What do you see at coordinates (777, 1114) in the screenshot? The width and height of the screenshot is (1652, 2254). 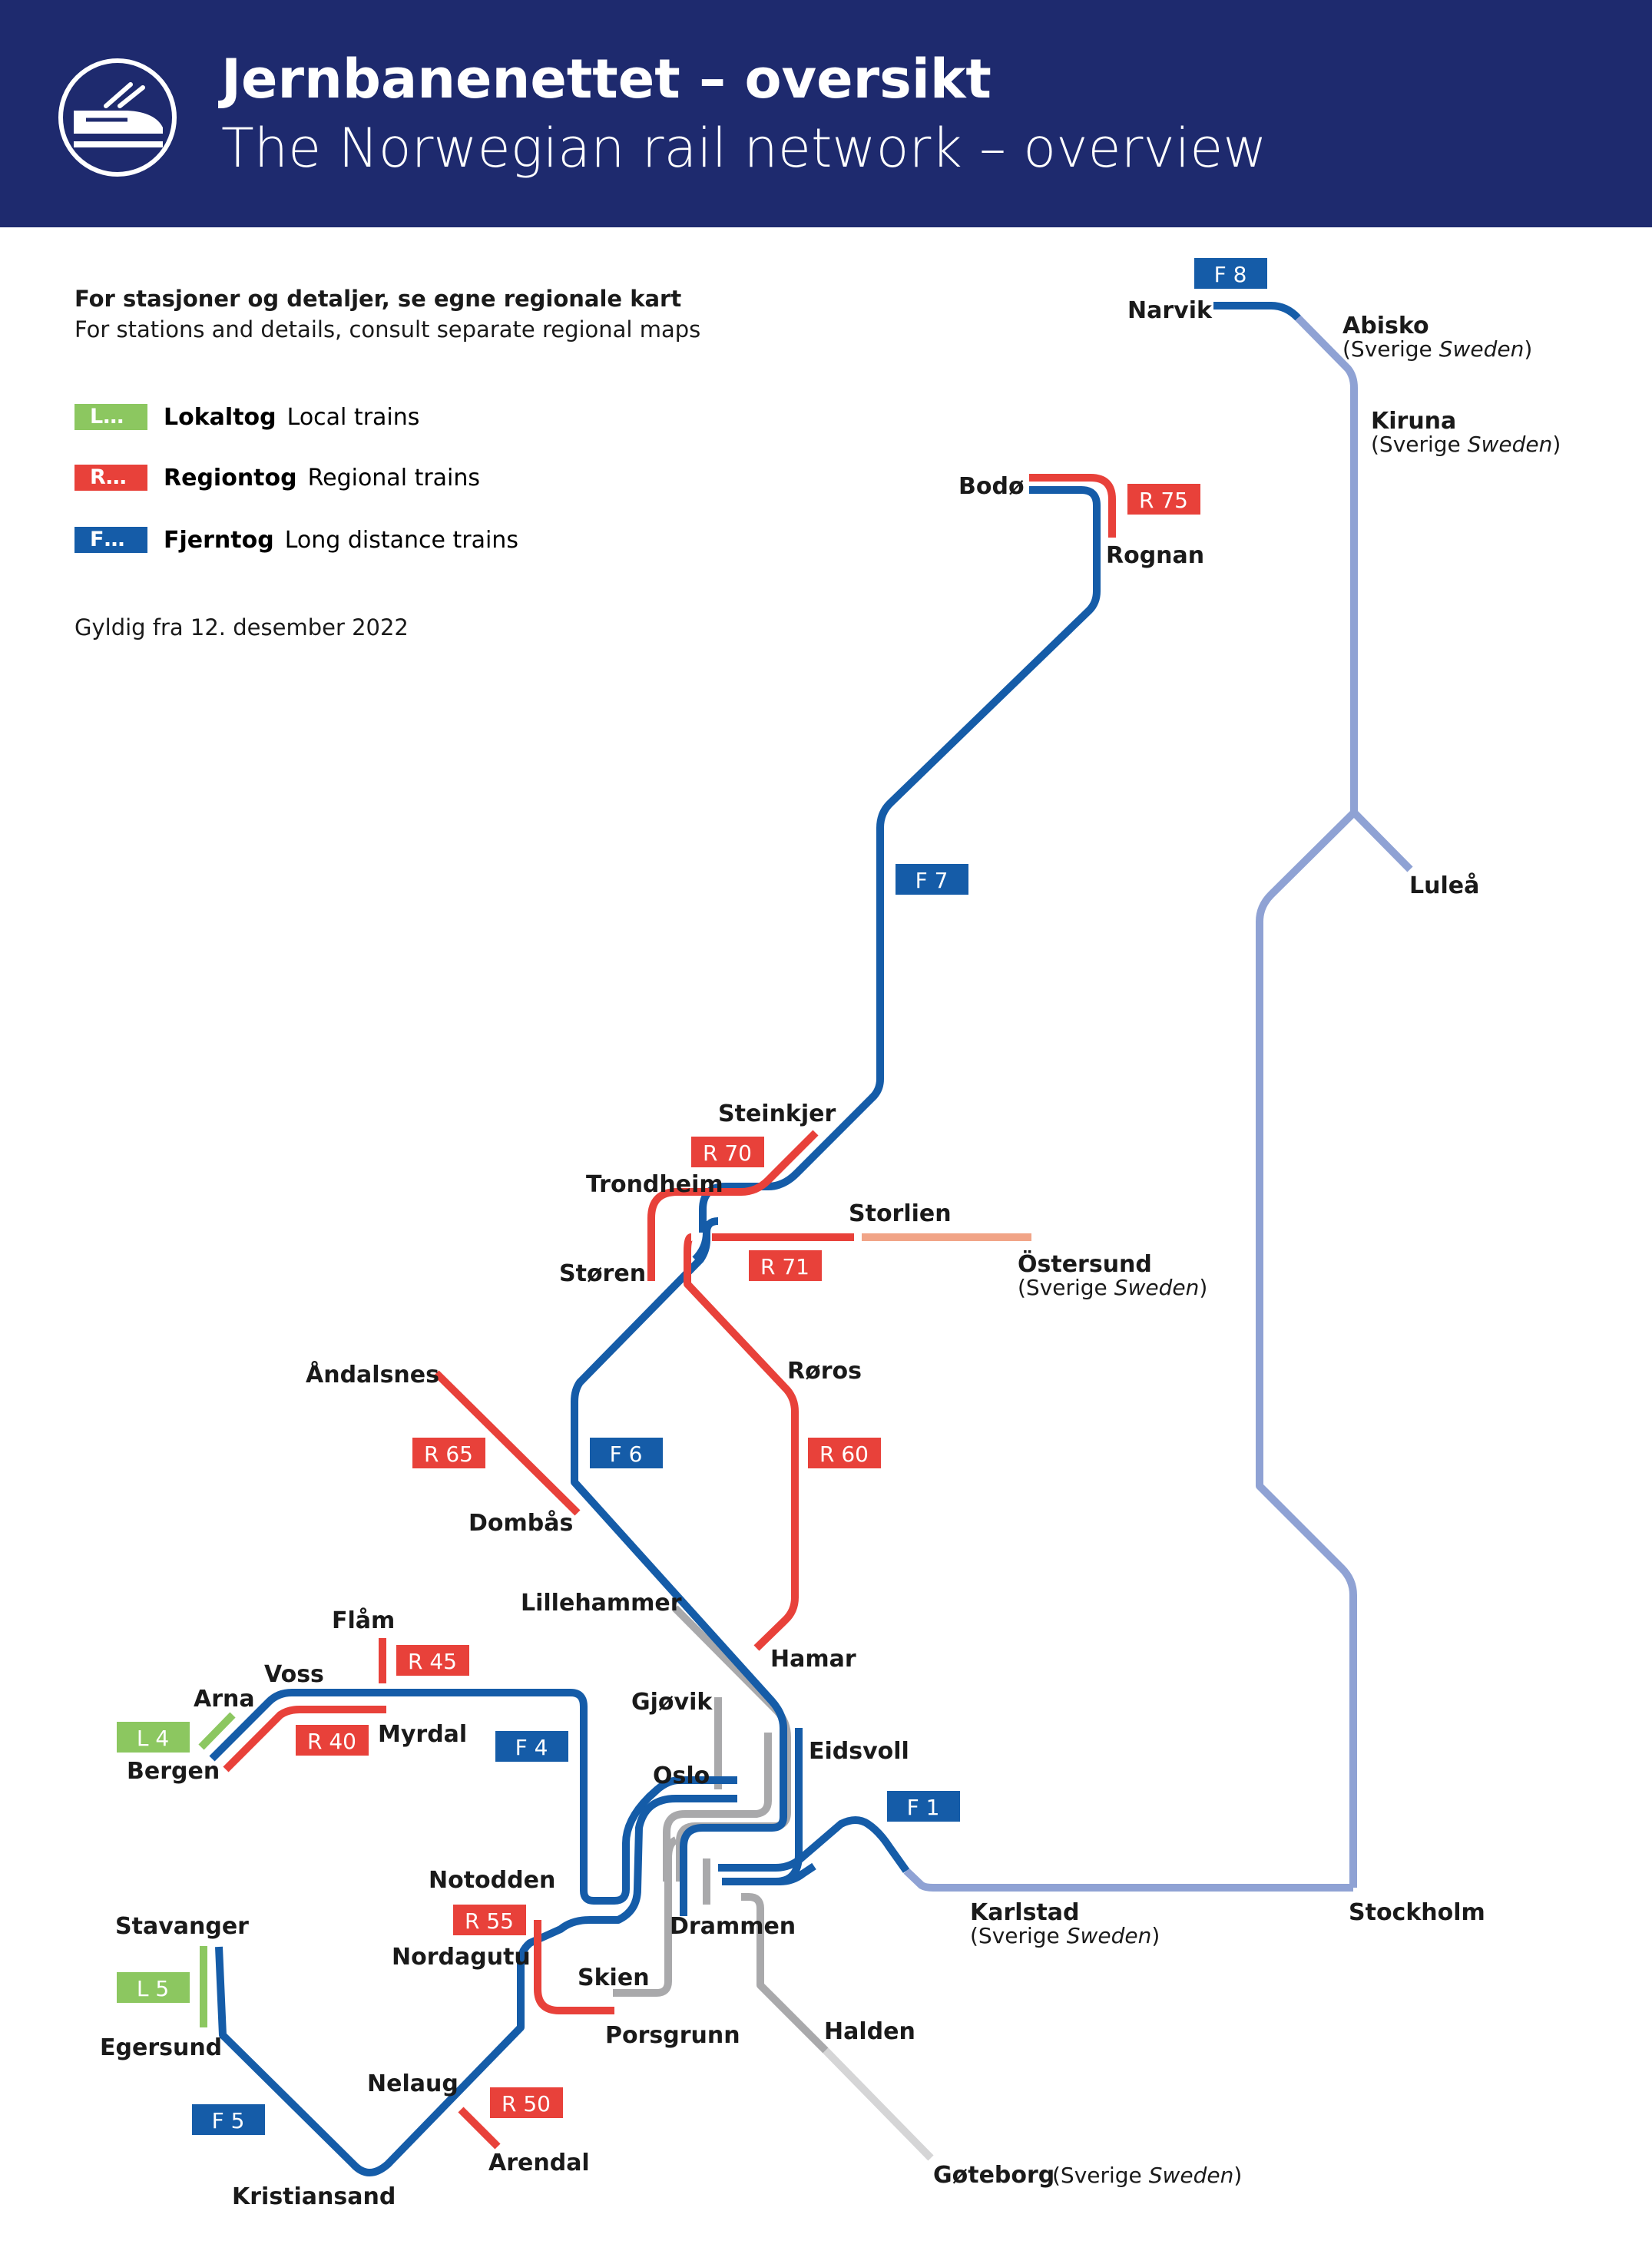 I see `station-steinkjer: Steinkjer` at bounding box center [777, 1114].